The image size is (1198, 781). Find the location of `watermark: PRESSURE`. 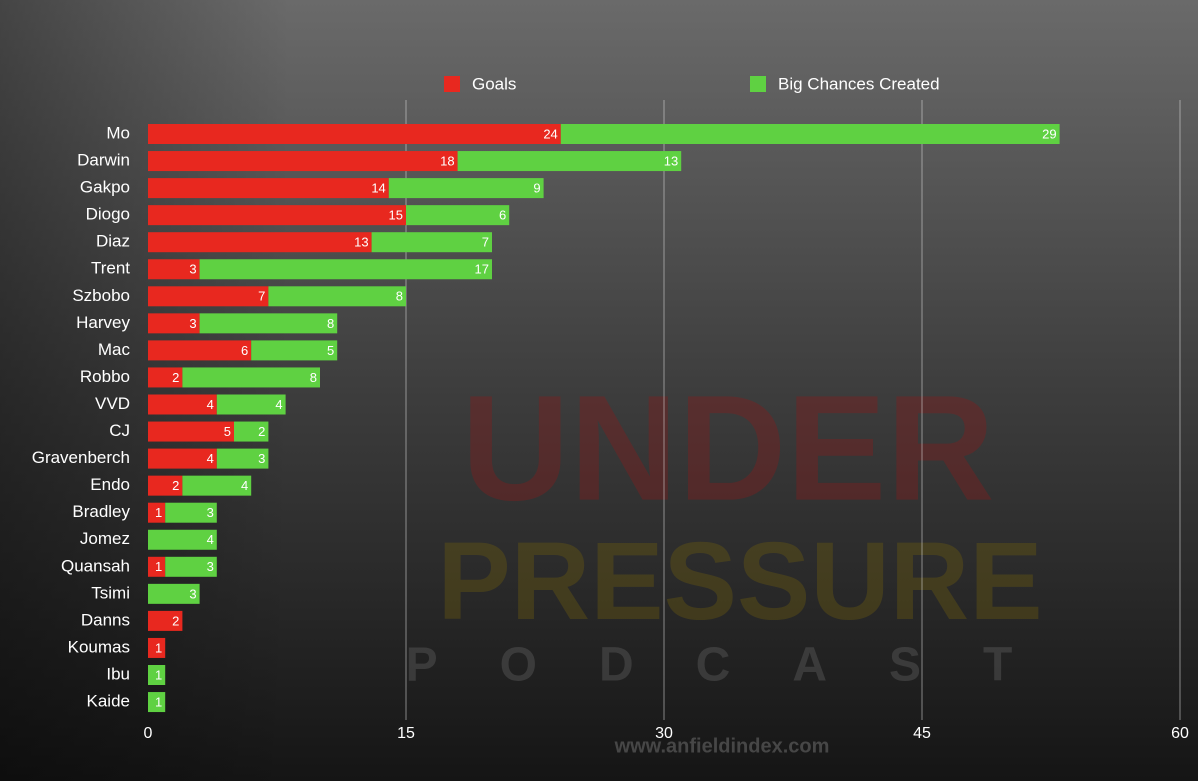

watermark: PRESSURE is located at coordinates (739, 581).